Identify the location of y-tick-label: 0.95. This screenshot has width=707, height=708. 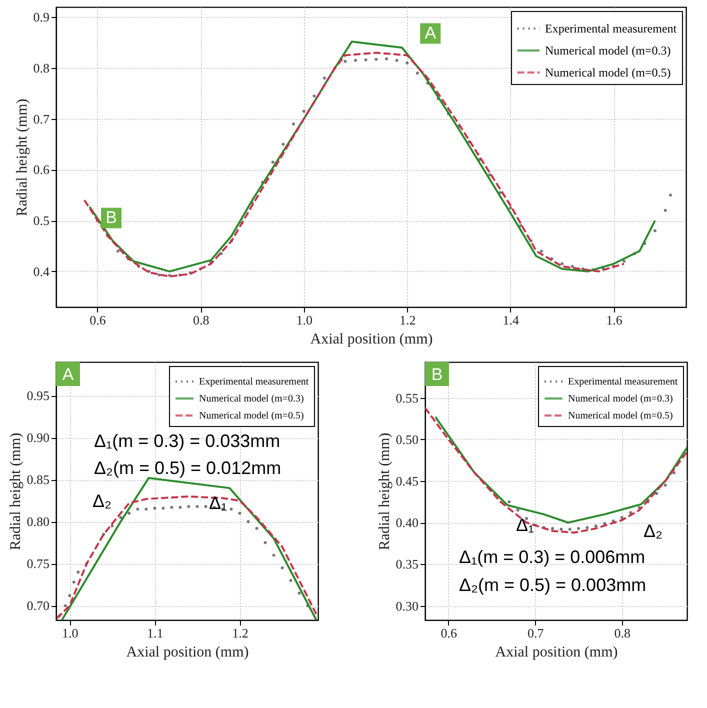
(38, 396).